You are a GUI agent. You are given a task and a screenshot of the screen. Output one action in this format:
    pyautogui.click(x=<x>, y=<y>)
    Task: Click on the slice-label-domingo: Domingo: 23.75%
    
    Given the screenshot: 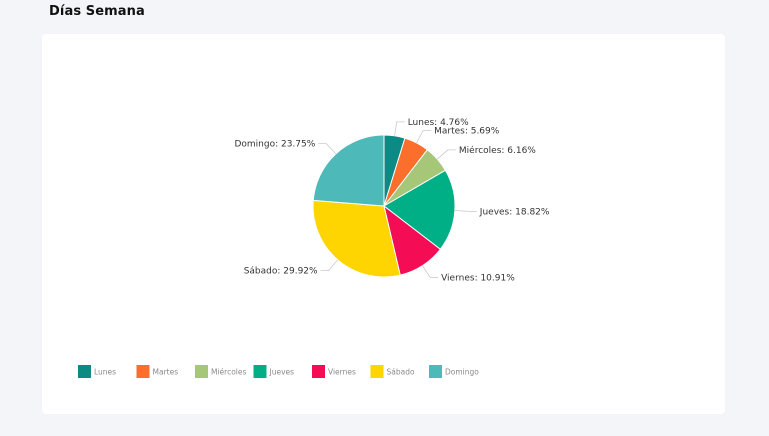 What is the action you would take?
    pyautogui.click(x=274, y=145)
    